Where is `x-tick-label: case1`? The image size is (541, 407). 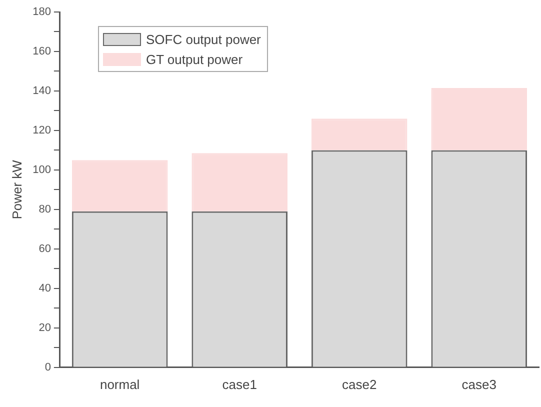 x-tick-label: case1 is located at coordinates (239, 384).